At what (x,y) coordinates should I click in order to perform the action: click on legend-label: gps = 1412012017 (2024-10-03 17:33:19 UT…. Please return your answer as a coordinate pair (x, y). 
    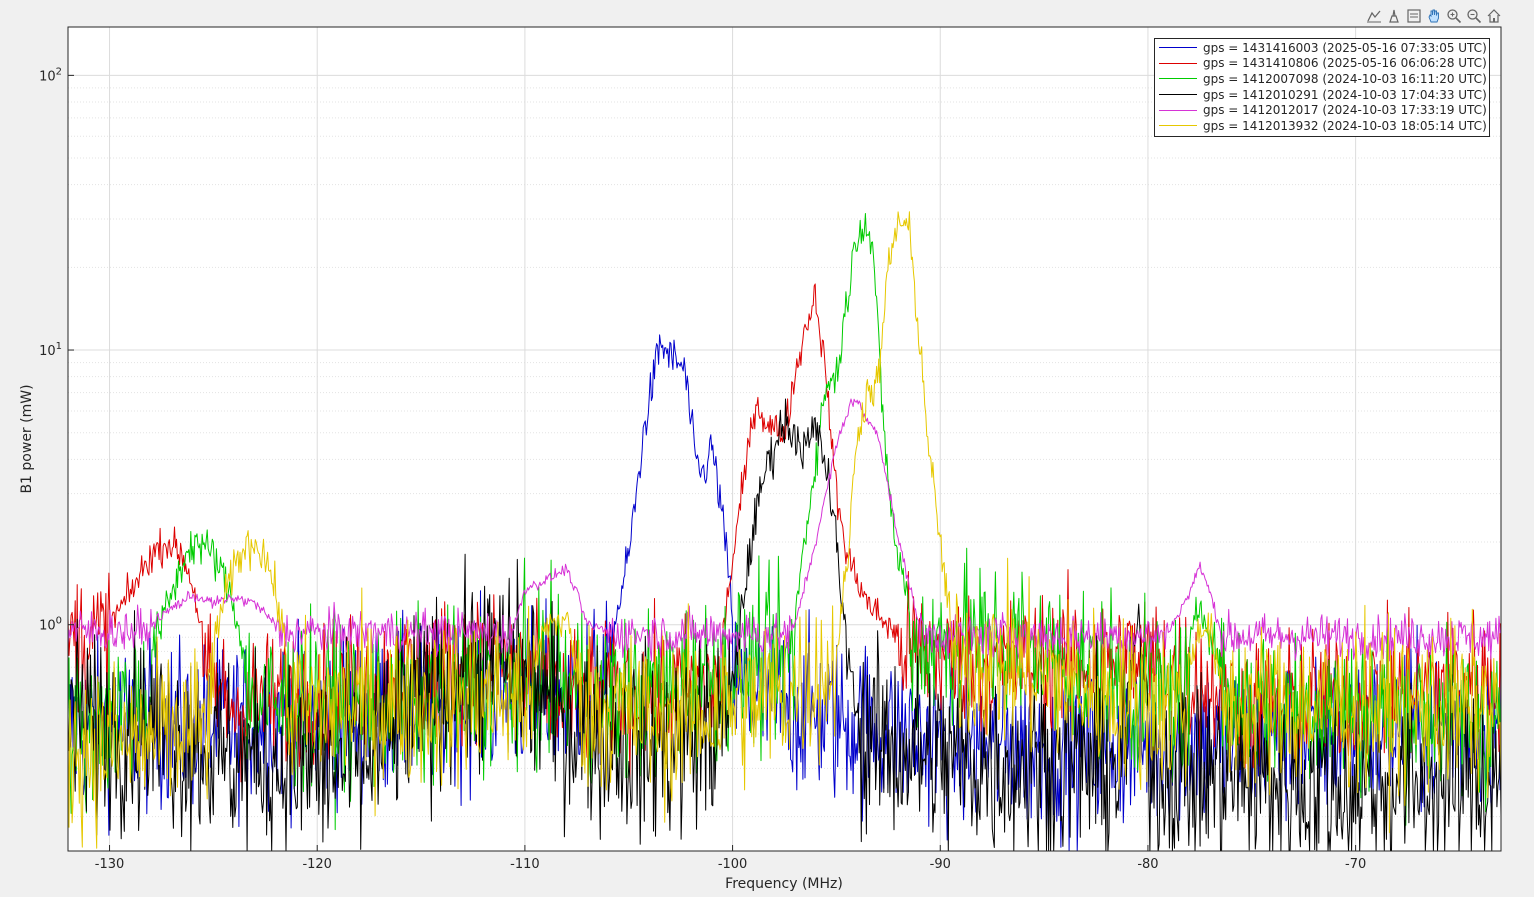
    Looking at the image, I should click on (1345, 110).